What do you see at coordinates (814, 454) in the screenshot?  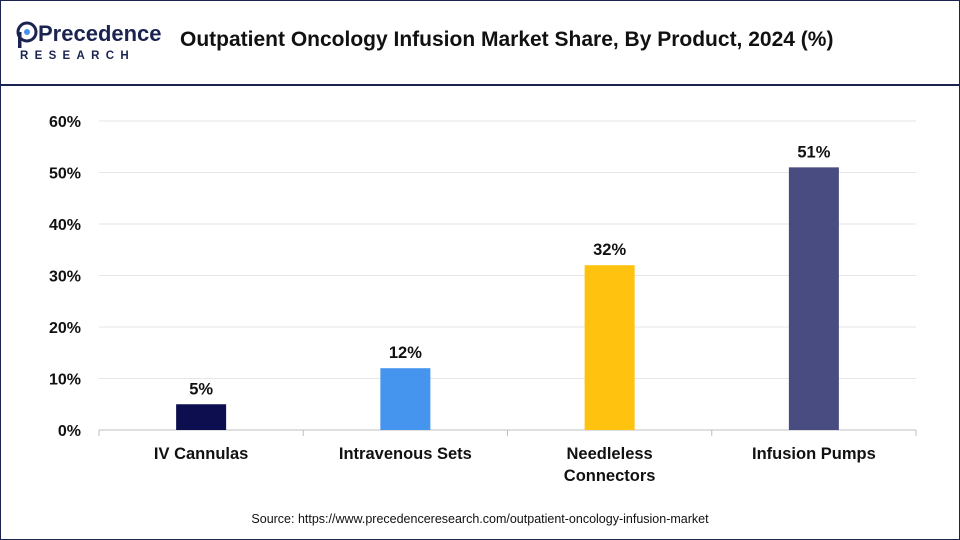 I see `x-tick-label: Infusion Pumps` at bounding box center [814, 454].